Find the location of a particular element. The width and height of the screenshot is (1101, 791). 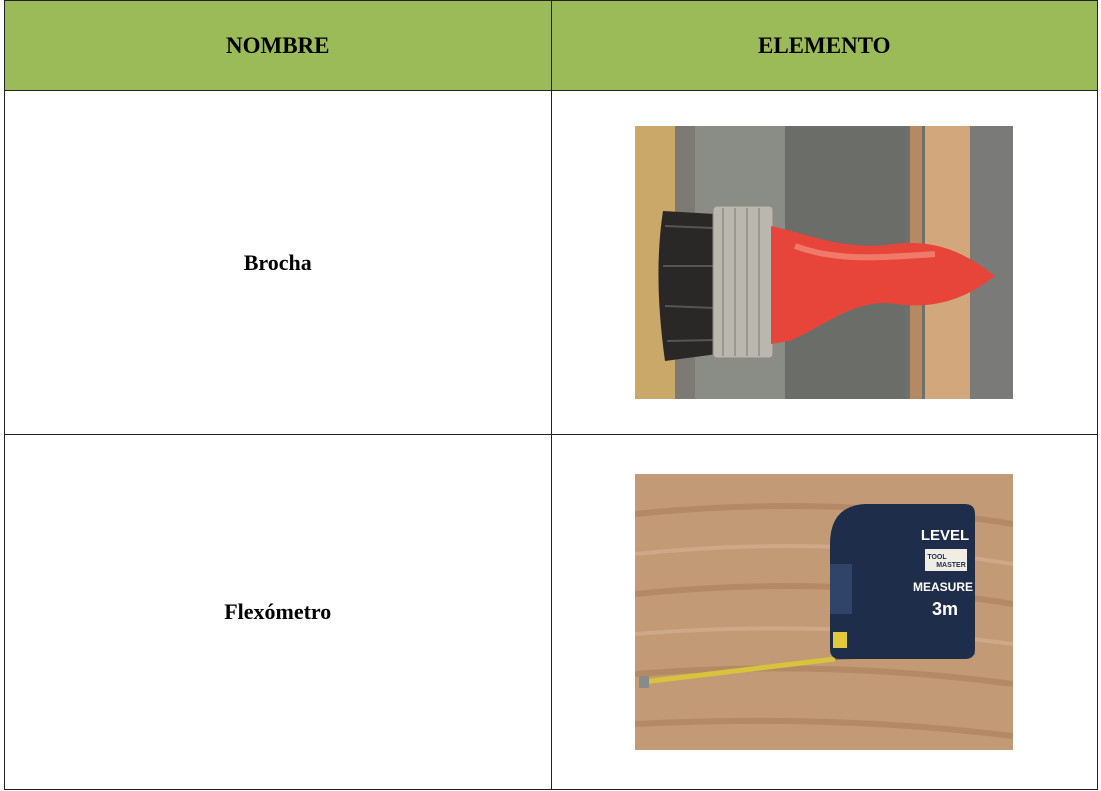

header-row: NOMBRE ELEMENTO is located at coordinates (551, 45).